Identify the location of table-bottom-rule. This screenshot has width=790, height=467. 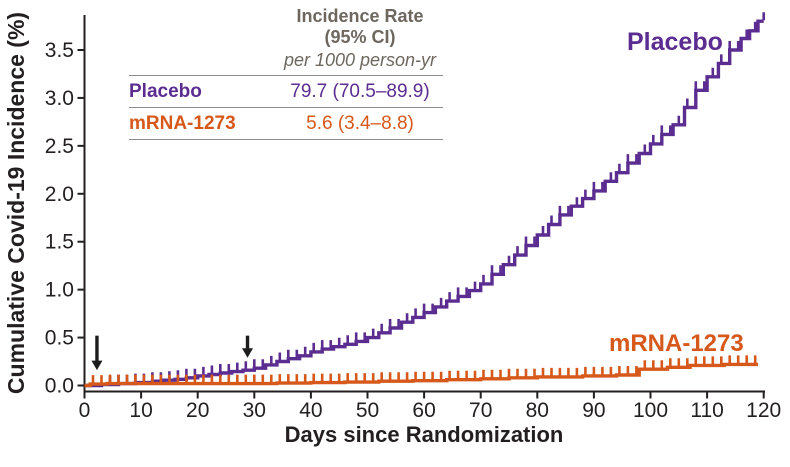
(286, 139).